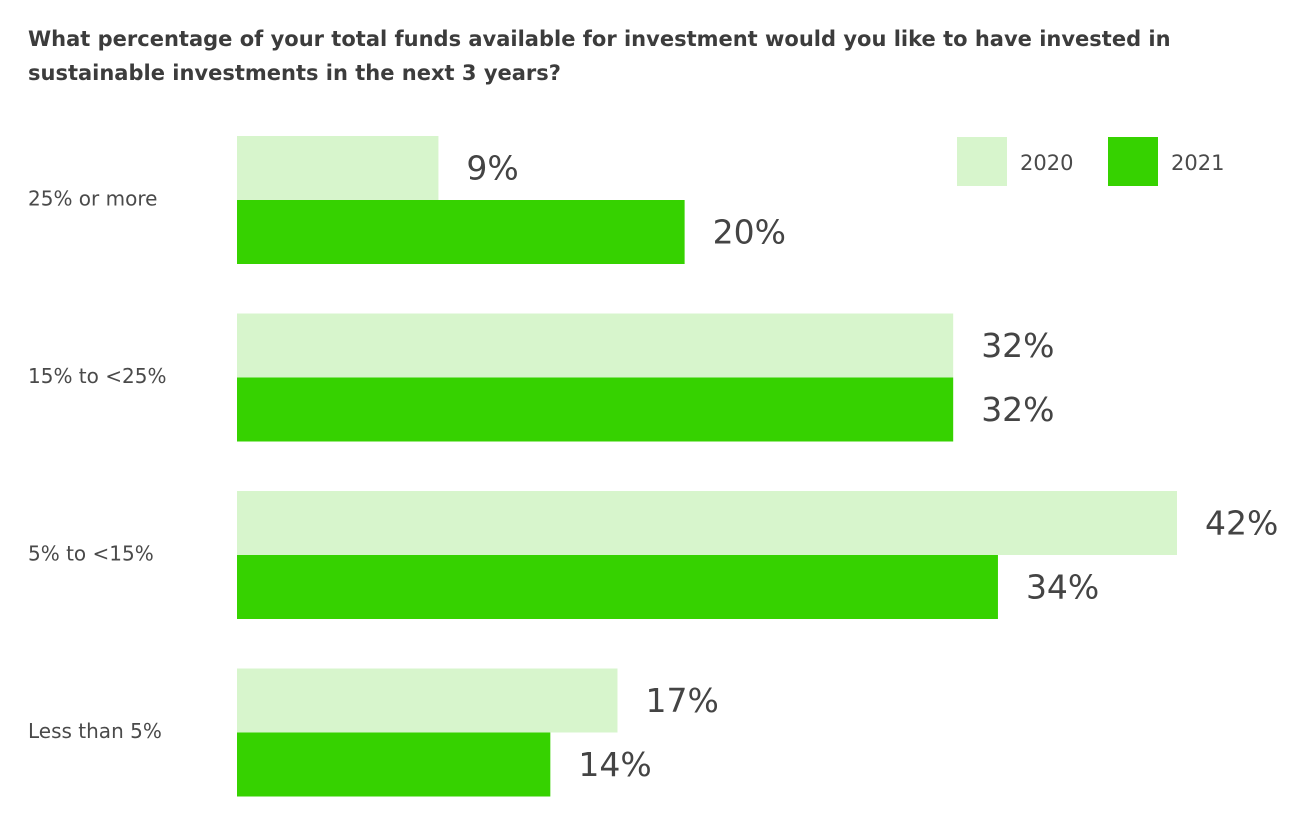 This screenshot has width=1292, height=814. Describe the element at coordinates (1197, 163) in the screenshot. I see `legend-label: 2021` at that location.